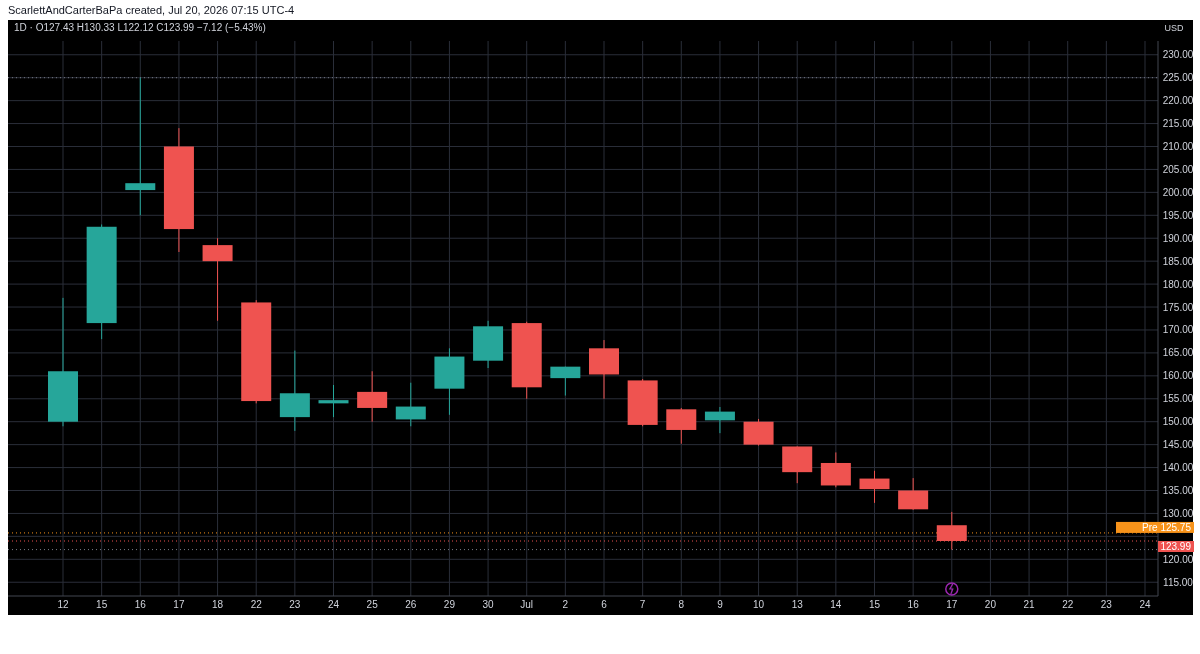 Image resolution: width=1200 pixels, height=654 pixels. Describe the element at coordinates (1178, 468) in the screenshot. I see `y-tick-label: 140.00` at that location.